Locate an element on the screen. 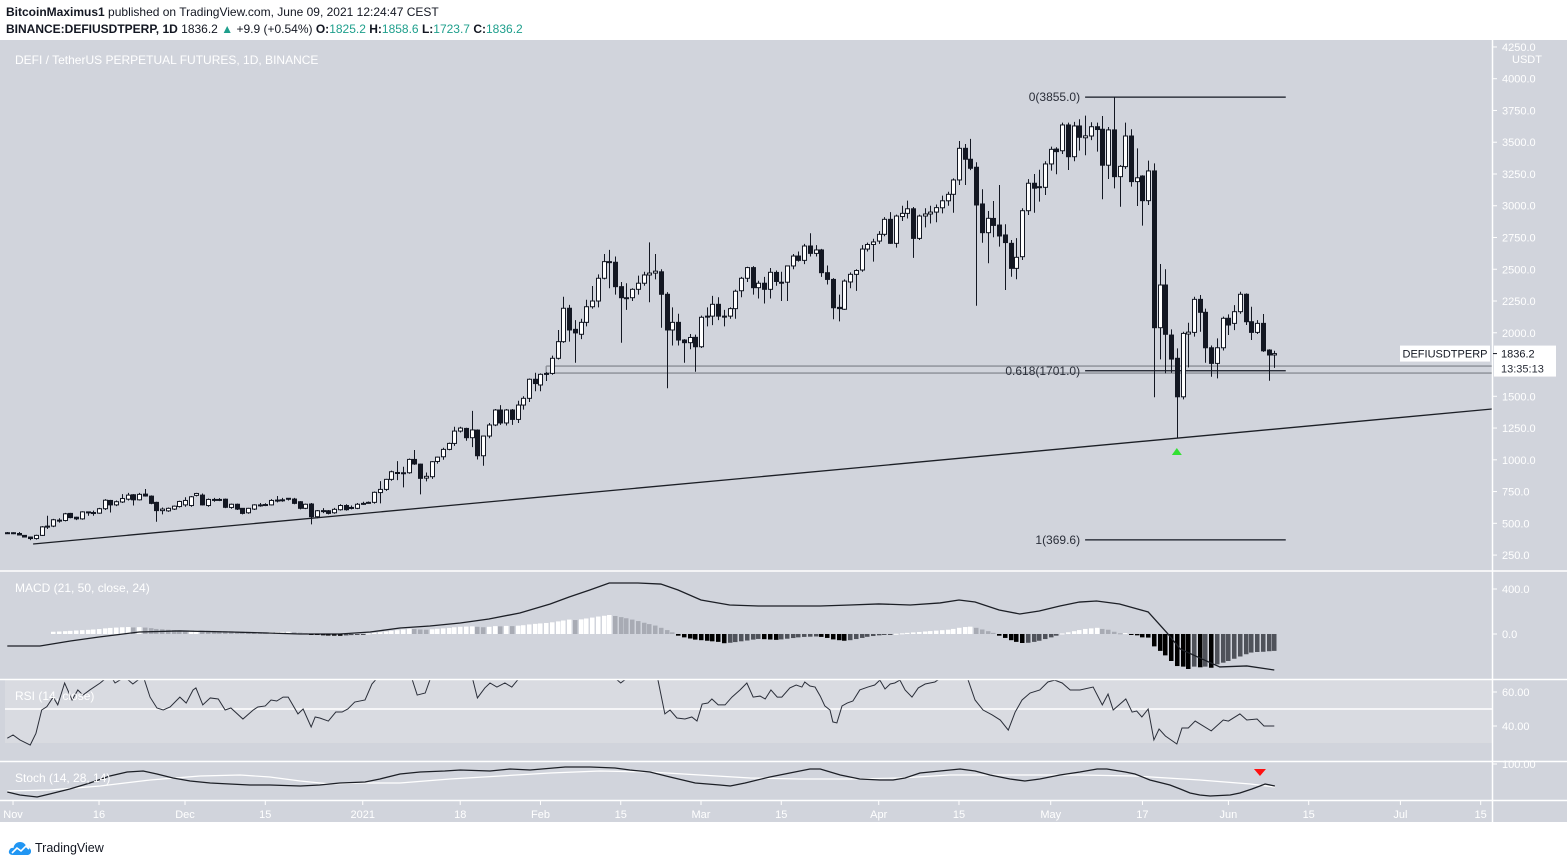 The width and height of the screenshot is (1567, 867). macd-pane-title: MACD (21, 50, close, 24) is located at coordinates (82, 588).